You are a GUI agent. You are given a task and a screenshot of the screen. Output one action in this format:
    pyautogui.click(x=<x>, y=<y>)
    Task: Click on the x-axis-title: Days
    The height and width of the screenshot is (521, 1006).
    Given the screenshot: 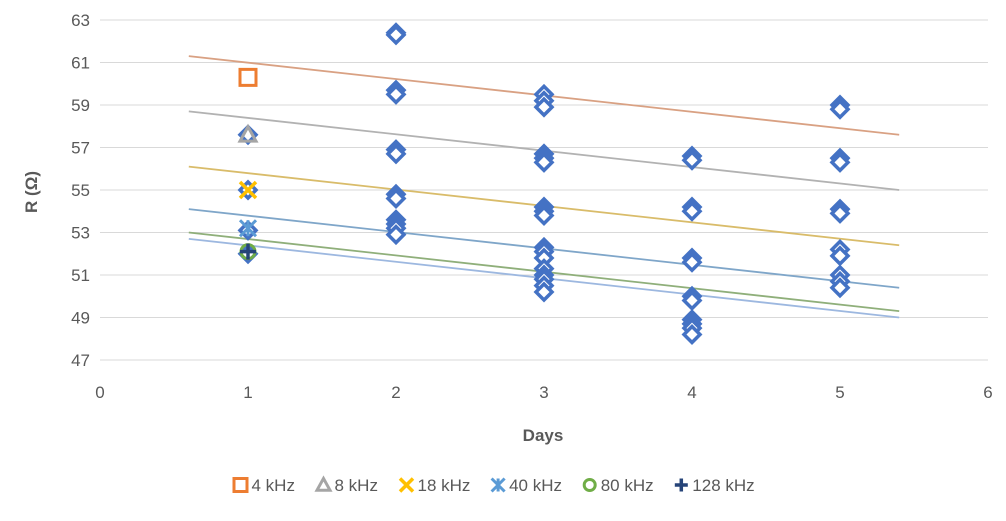 What is the action you would take?
    pyautogui.click(x=543, y=435)
    